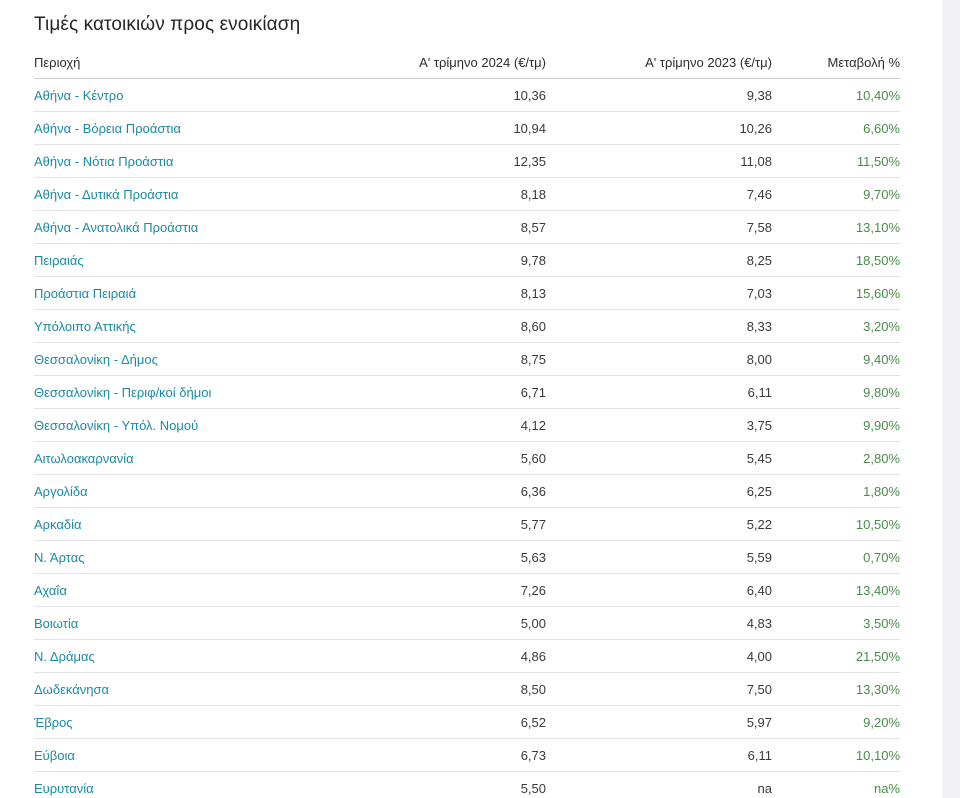  Describe the element at coordinates (836, 392) in the screenshot. I see `value-change: 9,80%` at that location.